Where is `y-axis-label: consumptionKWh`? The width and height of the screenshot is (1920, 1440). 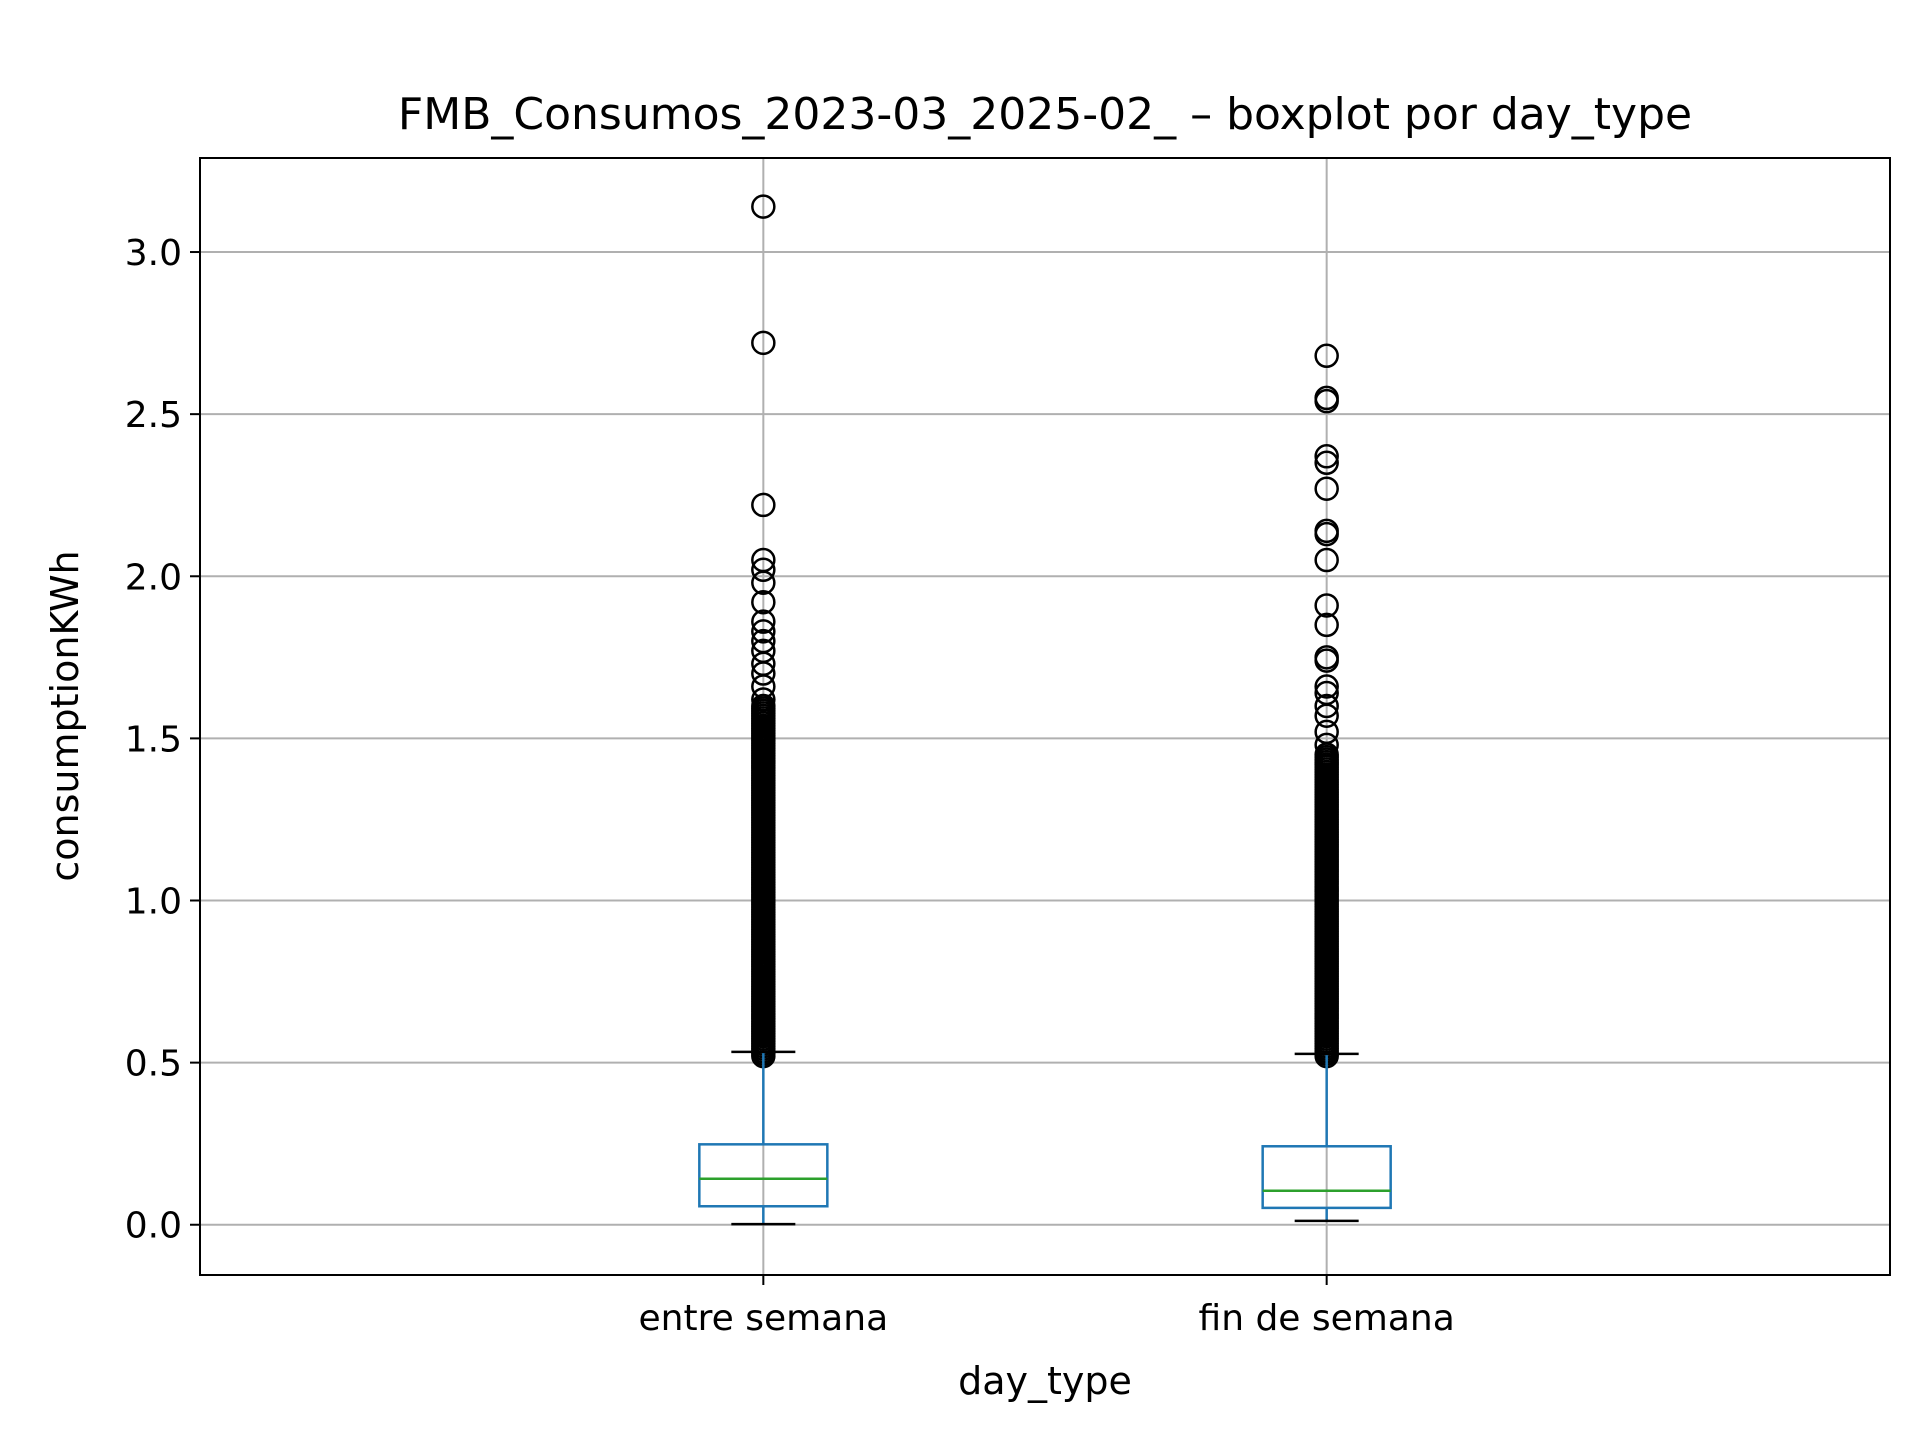 y-axis-label: consumptionKWh is located at coordinates (65, 715).